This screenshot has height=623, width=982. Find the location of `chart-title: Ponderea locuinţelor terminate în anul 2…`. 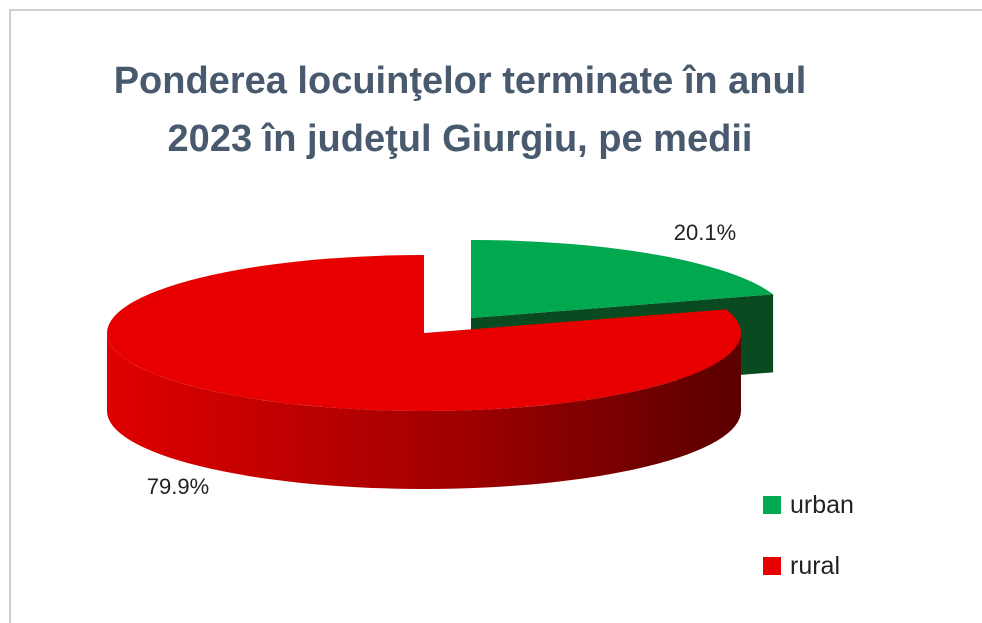

chart-title: Ponderea locuinţelor terminate în anul 2… is located at coordinates (460, 110).